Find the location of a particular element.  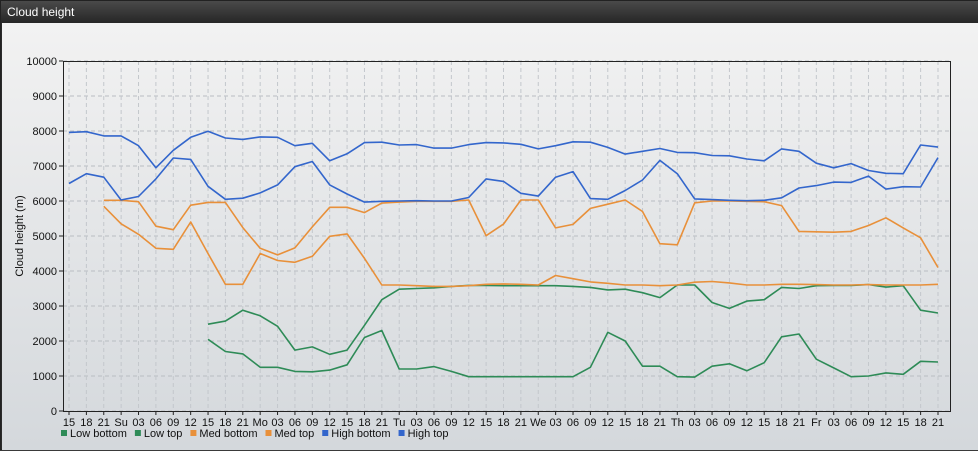

y-tick-label: 3000 is located at coordinates (45, 307).